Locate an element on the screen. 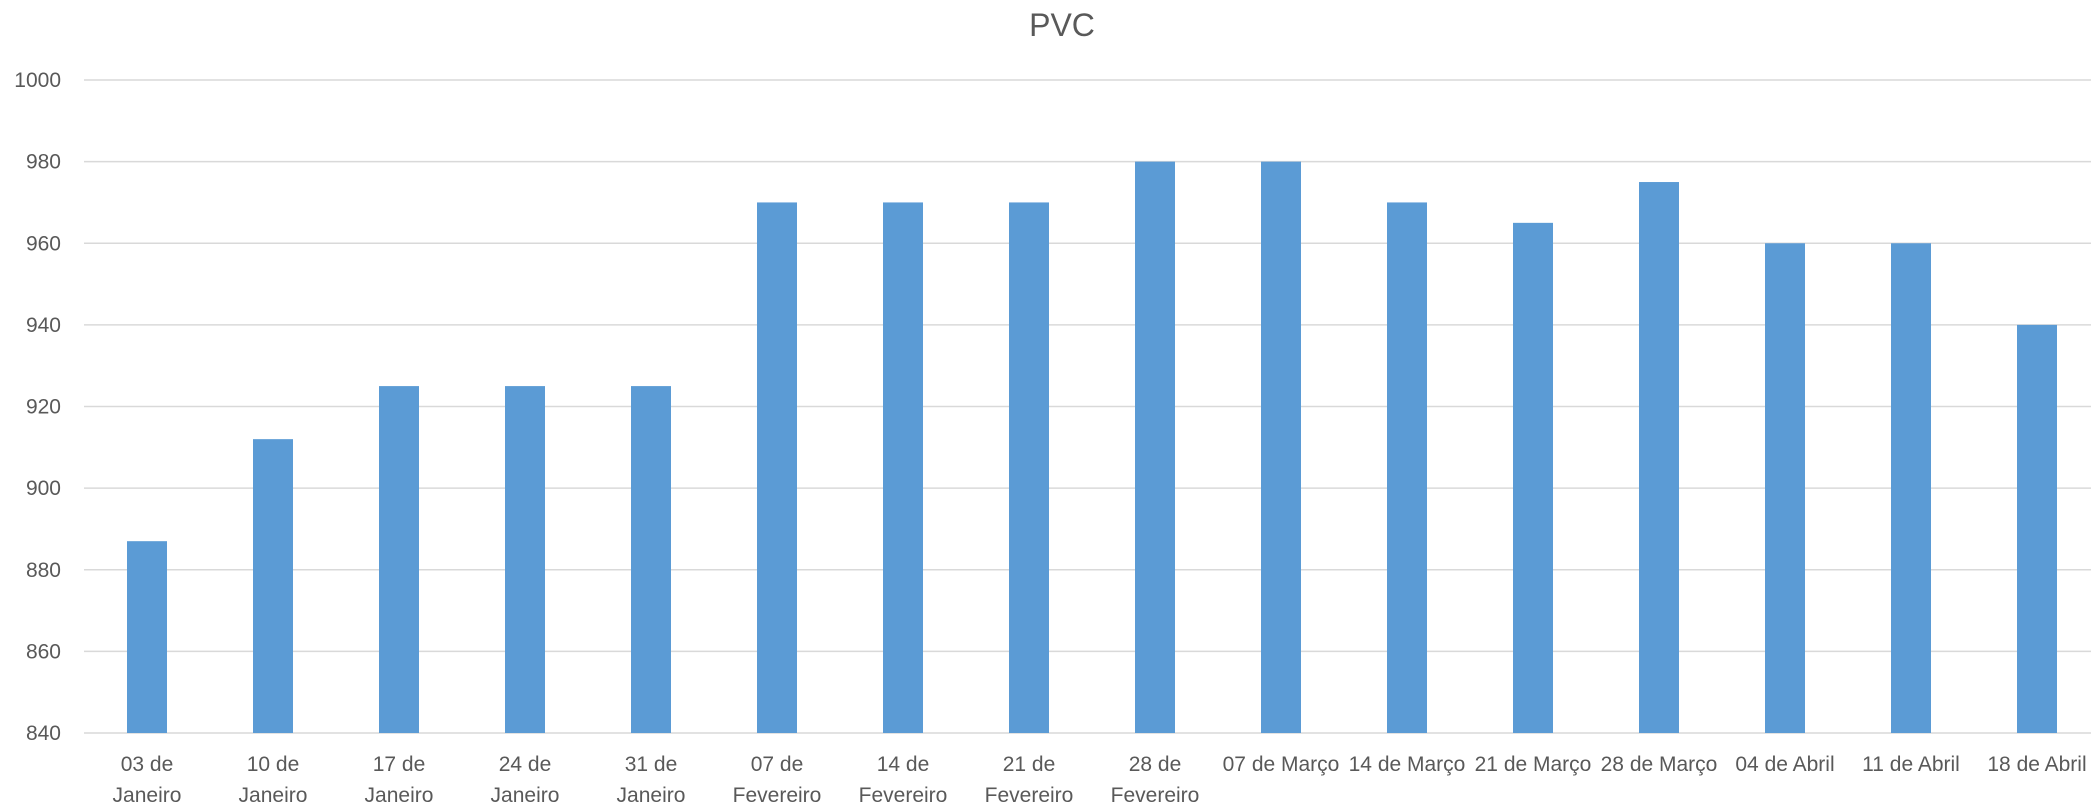 This screenshot has height=804, width=2091. x-category-label: 03 de Janeiro is located at coordinates (147, 778).